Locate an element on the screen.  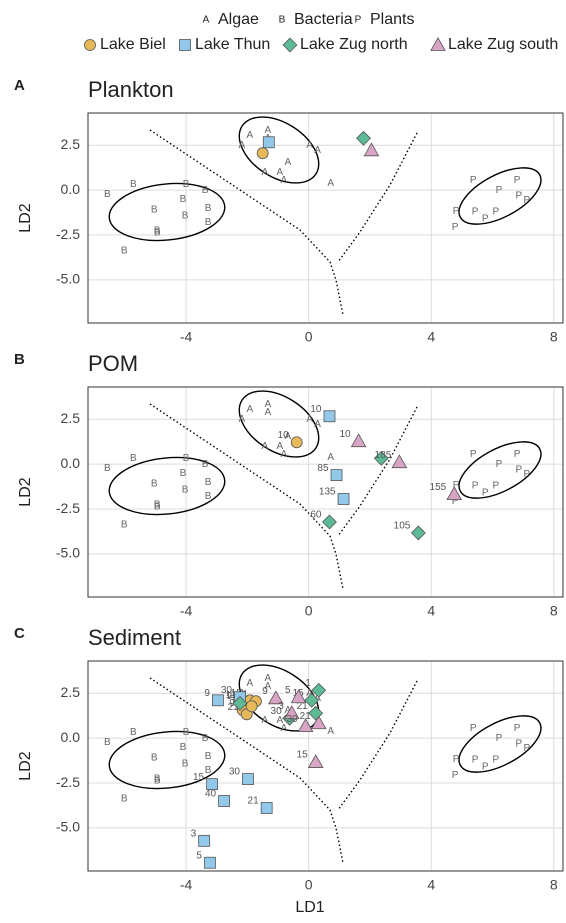
x-tick-label: -4 is located at coordinates (186, 611).